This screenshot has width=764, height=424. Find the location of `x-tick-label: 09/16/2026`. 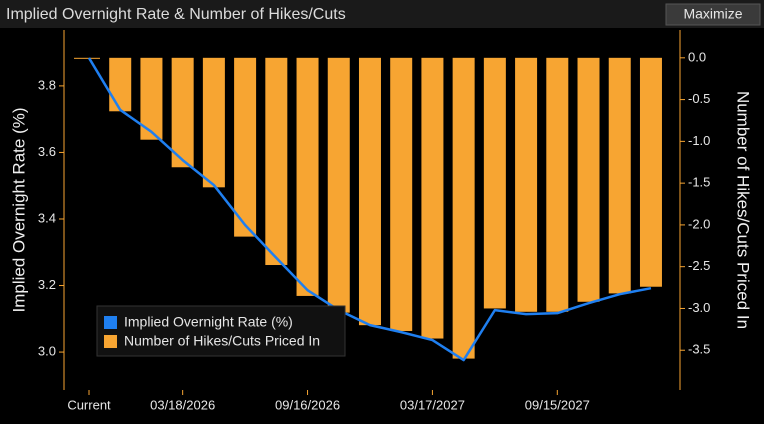

x-tick-label: 09/16/2026 is located at coordinates (307, 404).